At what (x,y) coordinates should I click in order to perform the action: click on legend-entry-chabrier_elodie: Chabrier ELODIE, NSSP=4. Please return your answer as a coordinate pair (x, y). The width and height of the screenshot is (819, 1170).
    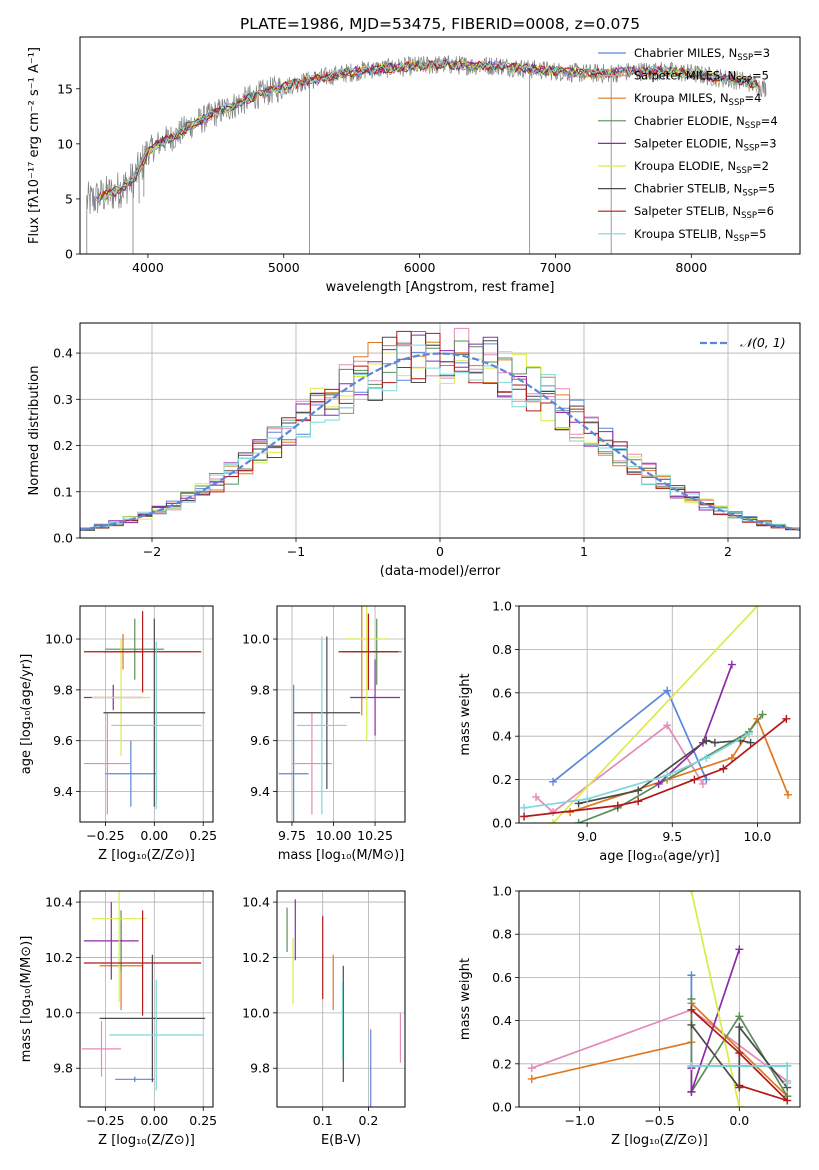
    Looking at the image, I should click on (706, 122).